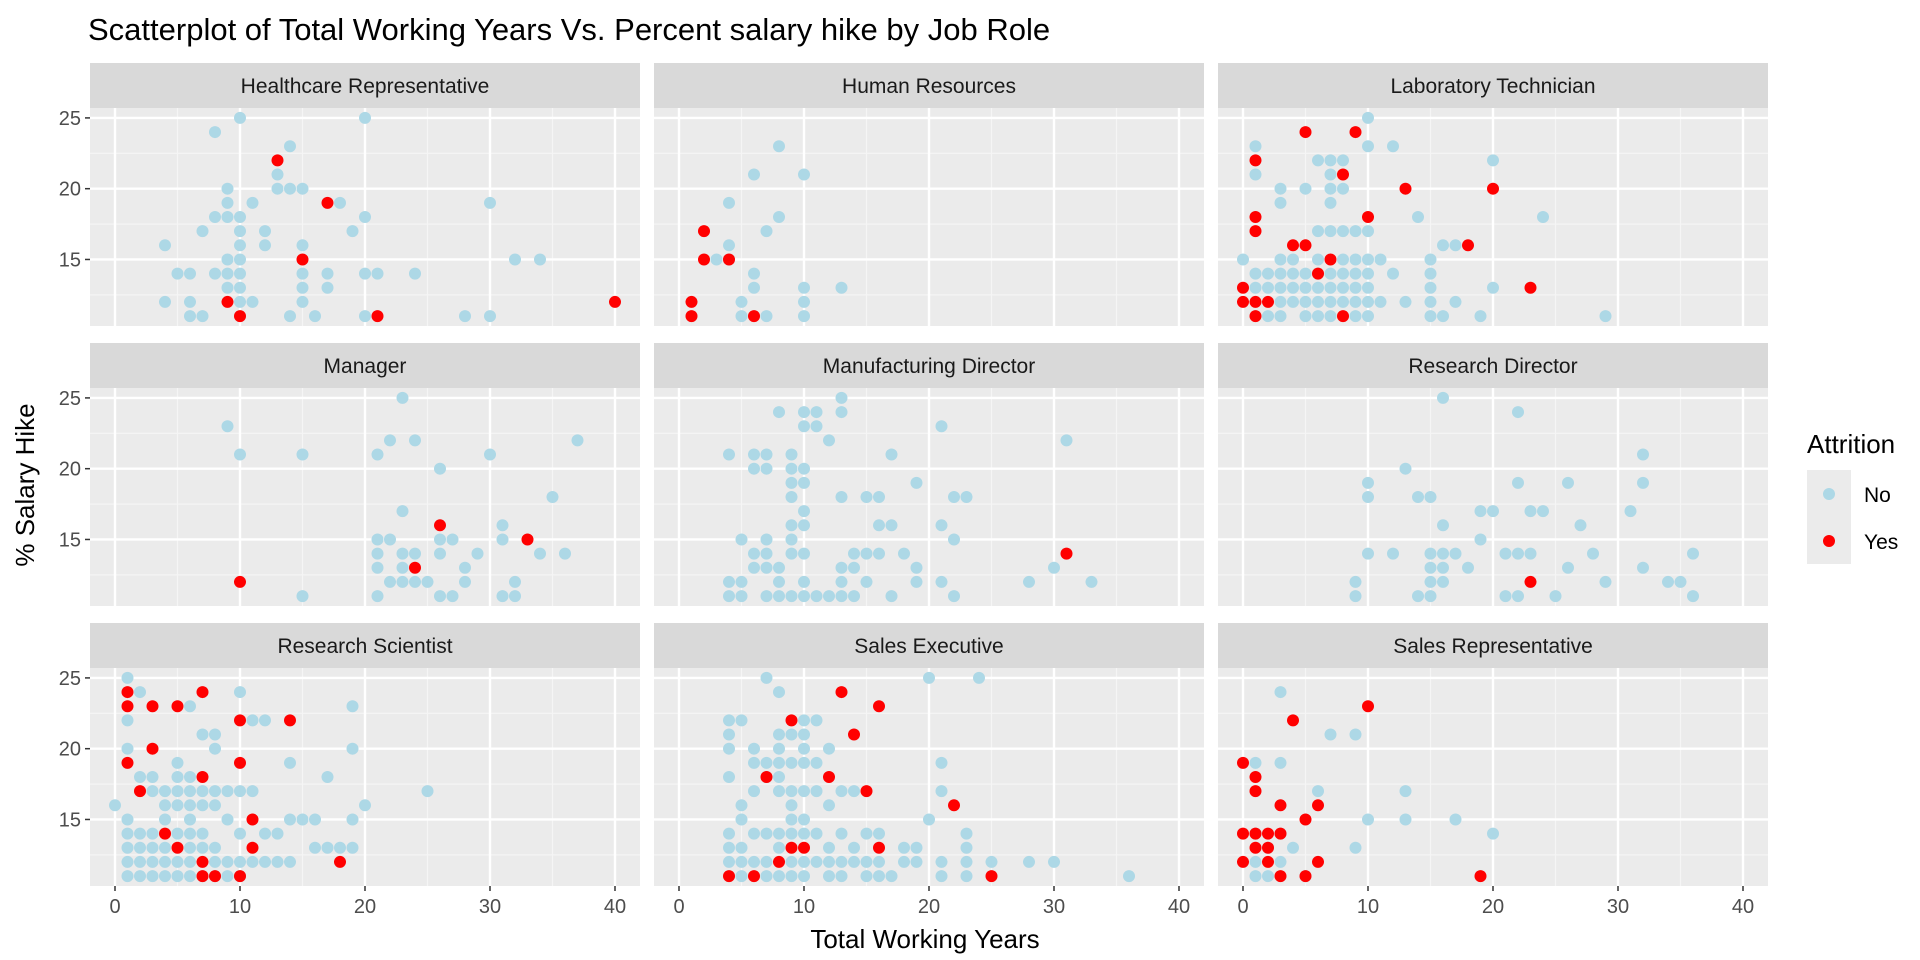 Image resolution: width=1920 pixels, height=960 pixels. I want to click on x-tick-label: 20, so click(1493, 907).